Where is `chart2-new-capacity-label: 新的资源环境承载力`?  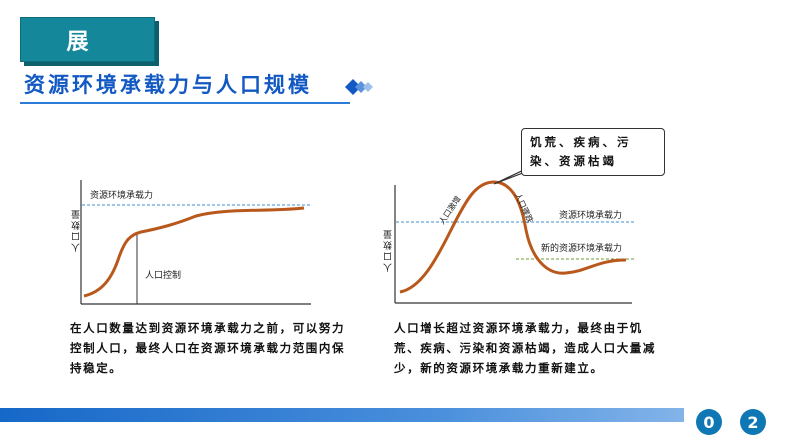 chart2-new-capacity-label: 新的资源环境承载力 is located at coordinates (582, 249).